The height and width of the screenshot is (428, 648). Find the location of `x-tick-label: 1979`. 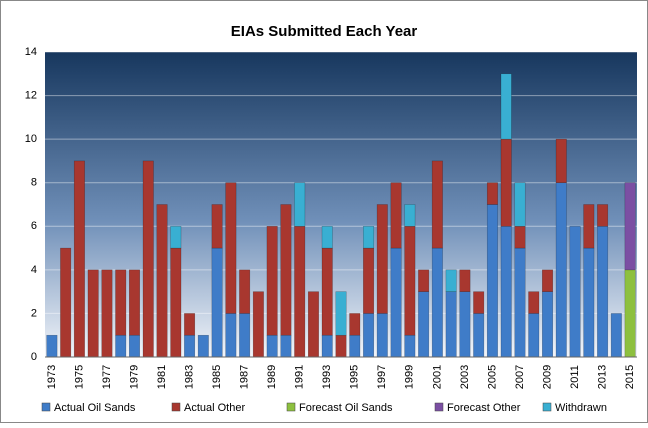

x-tick-label: 1979 is located at coordinates (134, 377).